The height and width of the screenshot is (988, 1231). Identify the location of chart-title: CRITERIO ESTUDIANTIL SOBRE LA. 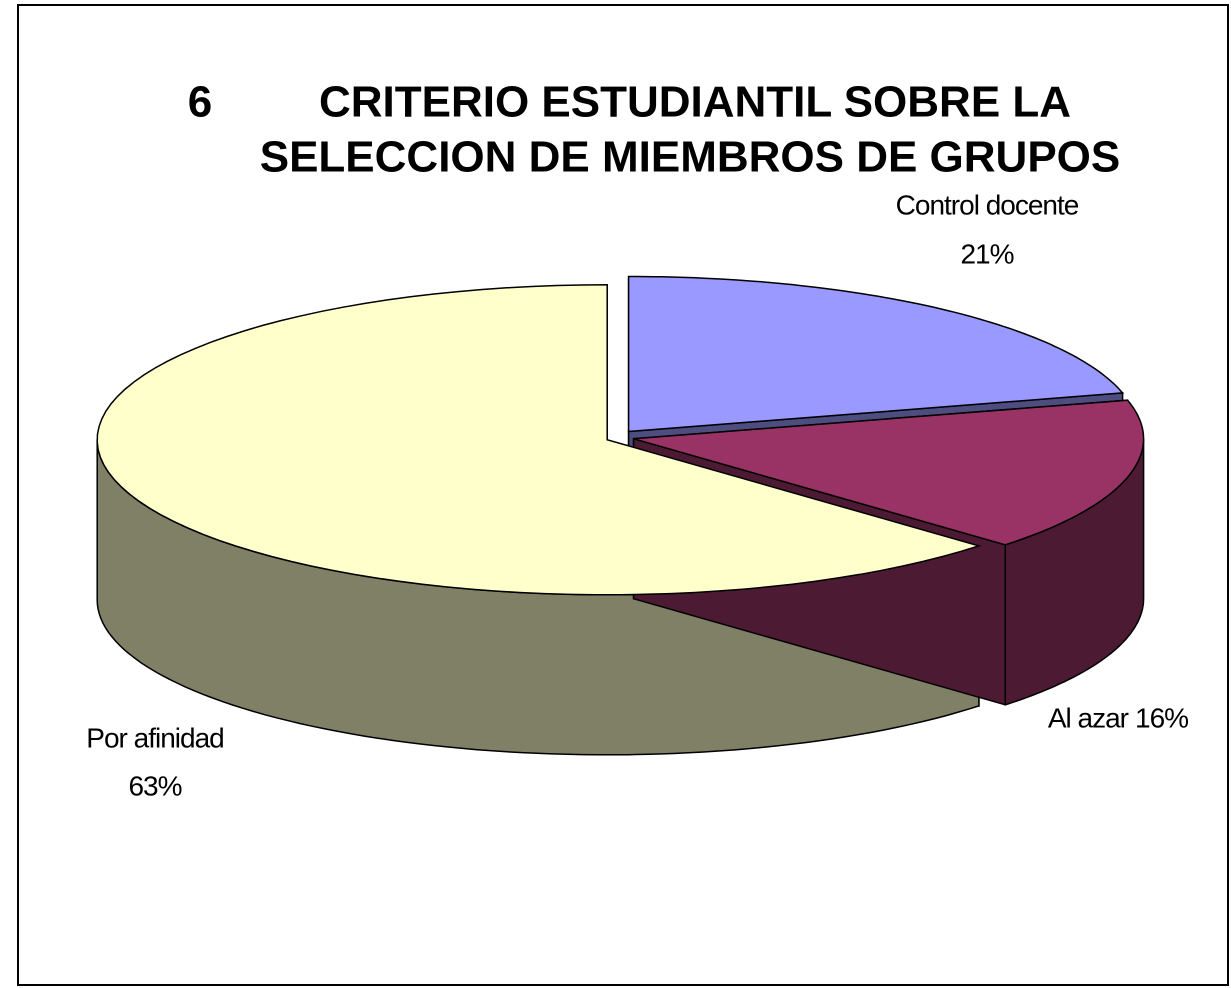
(695, 102).